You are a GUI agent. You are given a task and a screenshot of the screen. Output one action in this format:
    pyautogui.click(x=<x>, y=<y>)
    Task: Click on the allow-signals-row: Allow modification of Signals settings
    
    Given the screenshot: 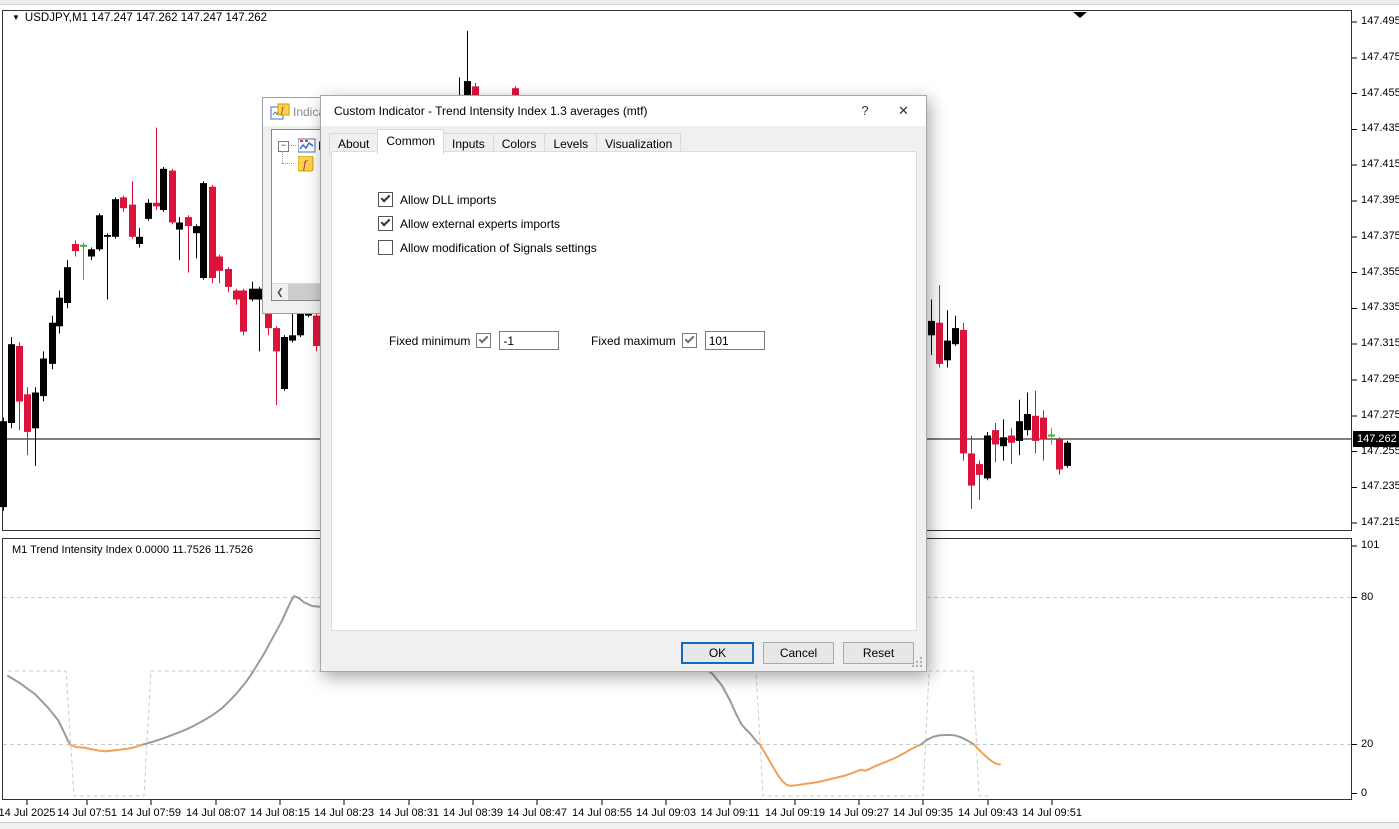 What is the action you would take?
    pyautogui.click(x=487, y=247)
    